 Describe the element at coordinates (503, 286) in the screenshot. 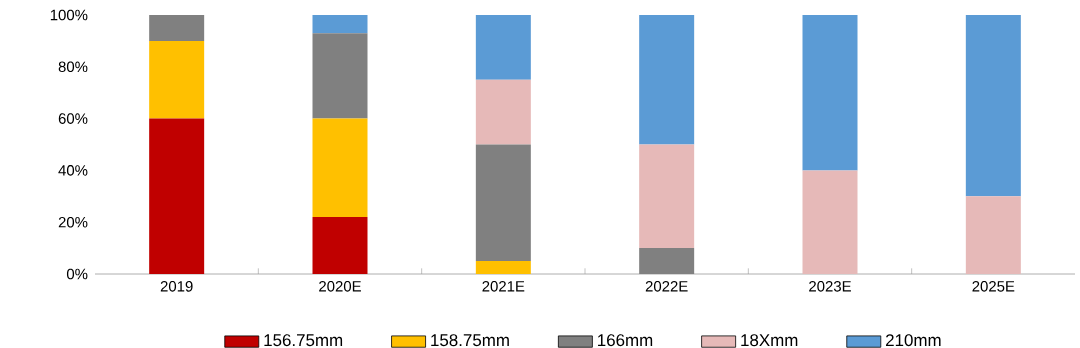

I see `x-tick-label: 2021E` at that location.